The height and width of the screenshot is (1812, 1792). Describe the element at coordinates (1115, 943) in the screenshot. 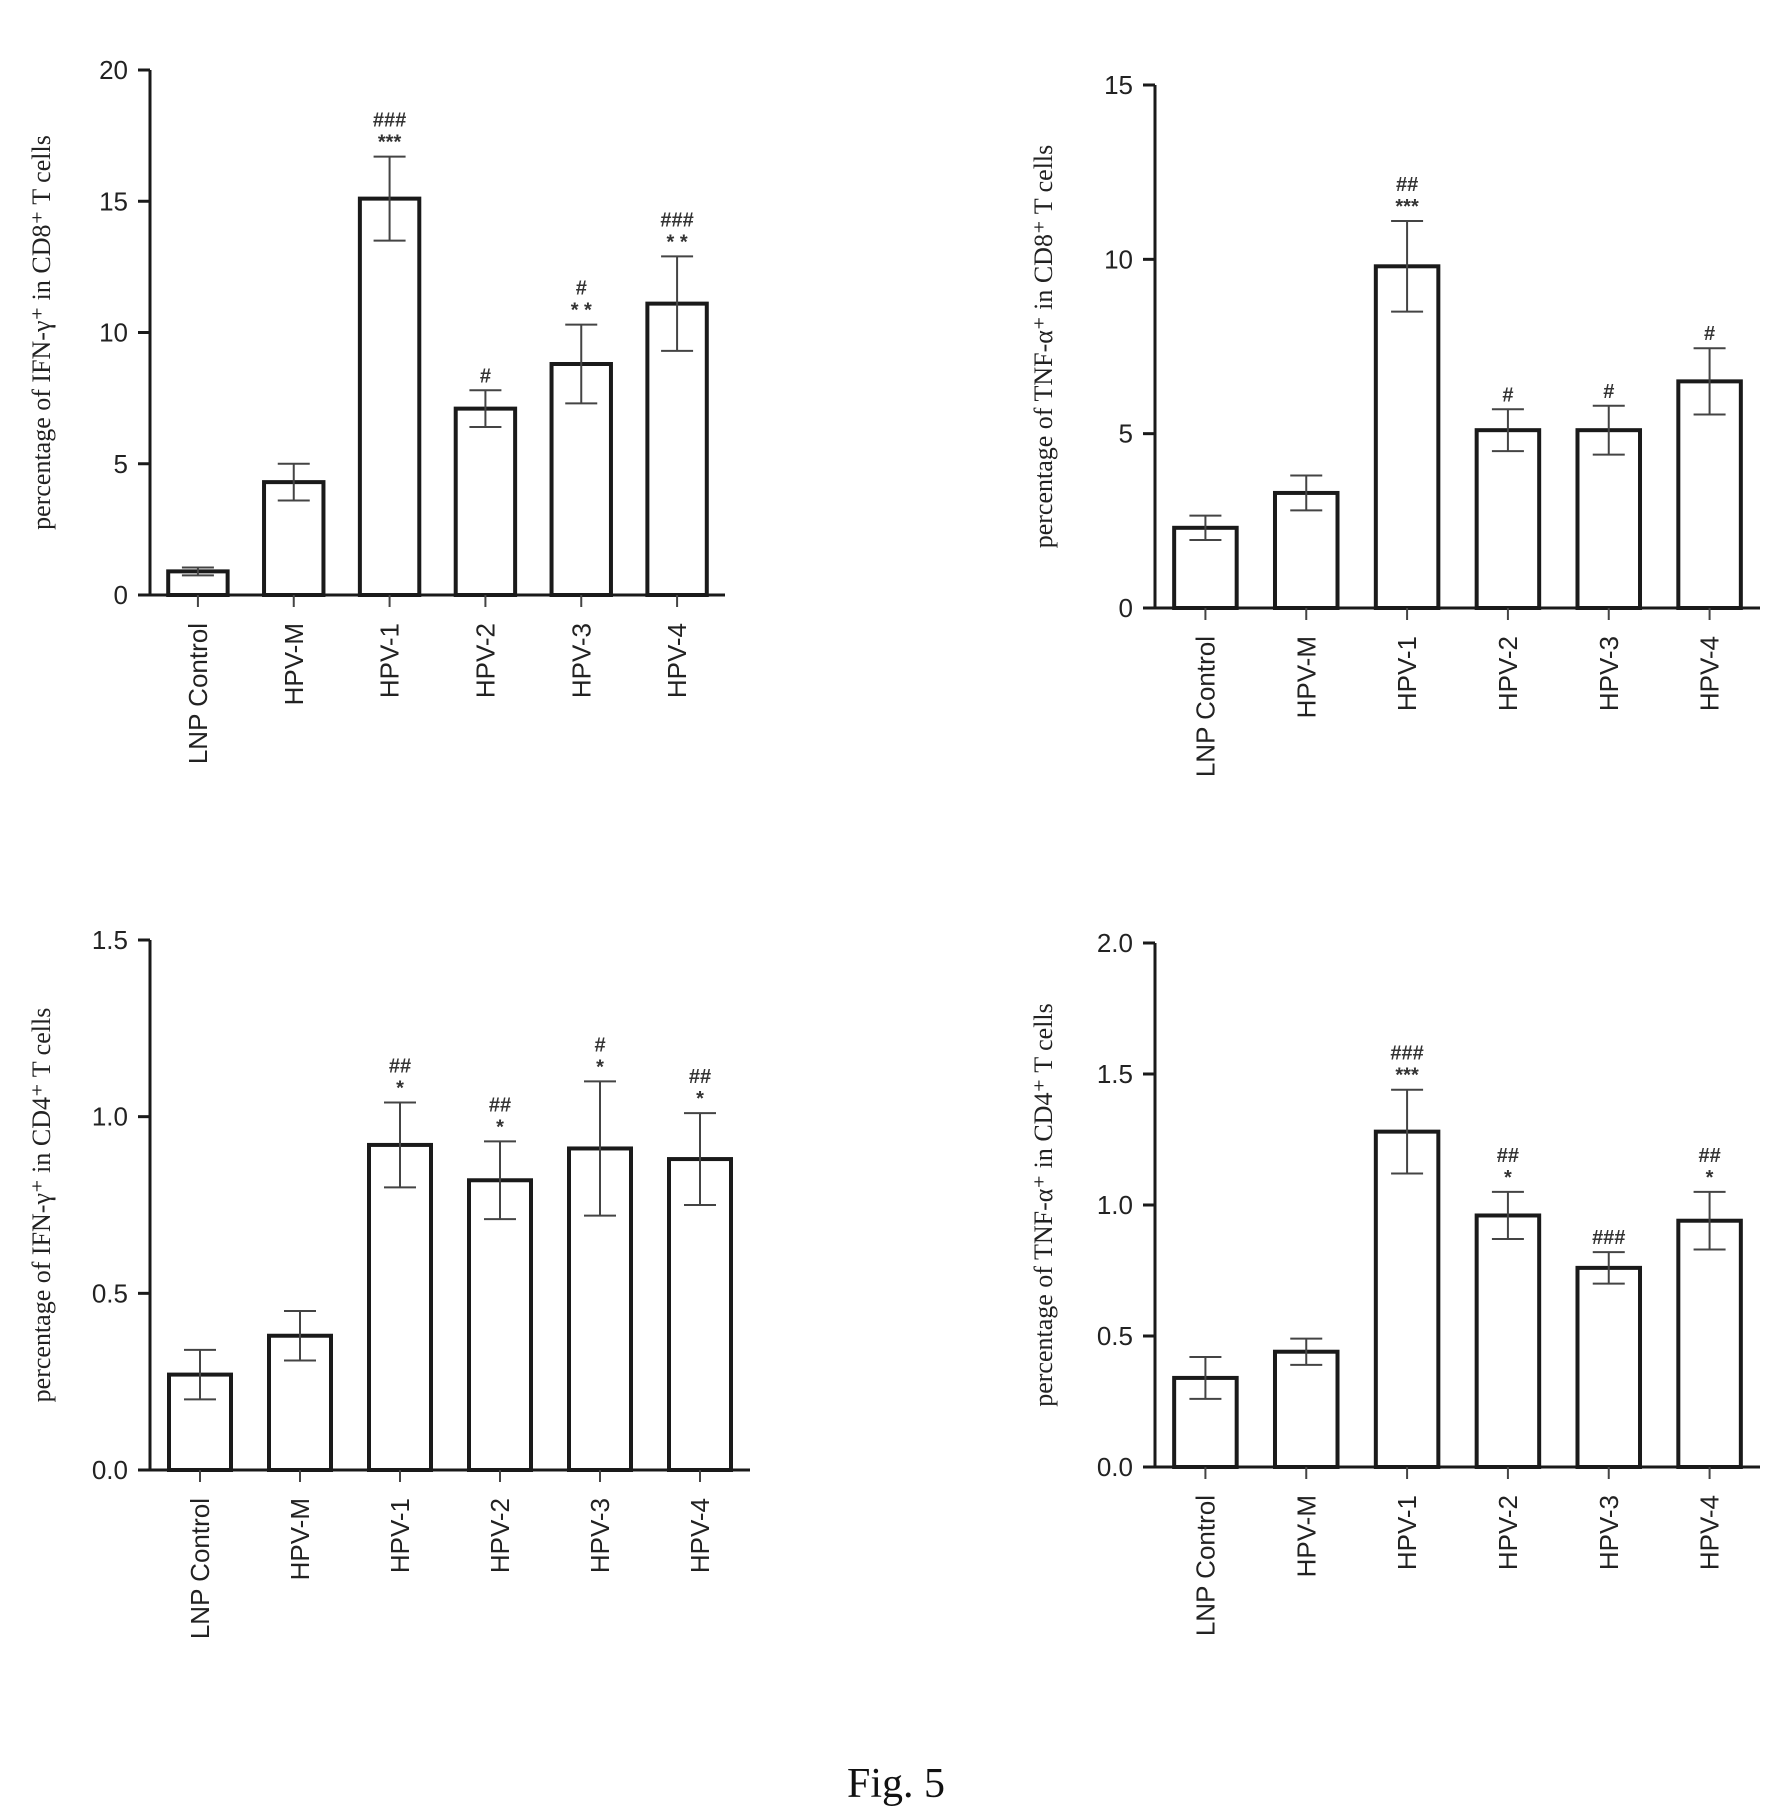

I see `y-tick-label: 2.0` at that location.